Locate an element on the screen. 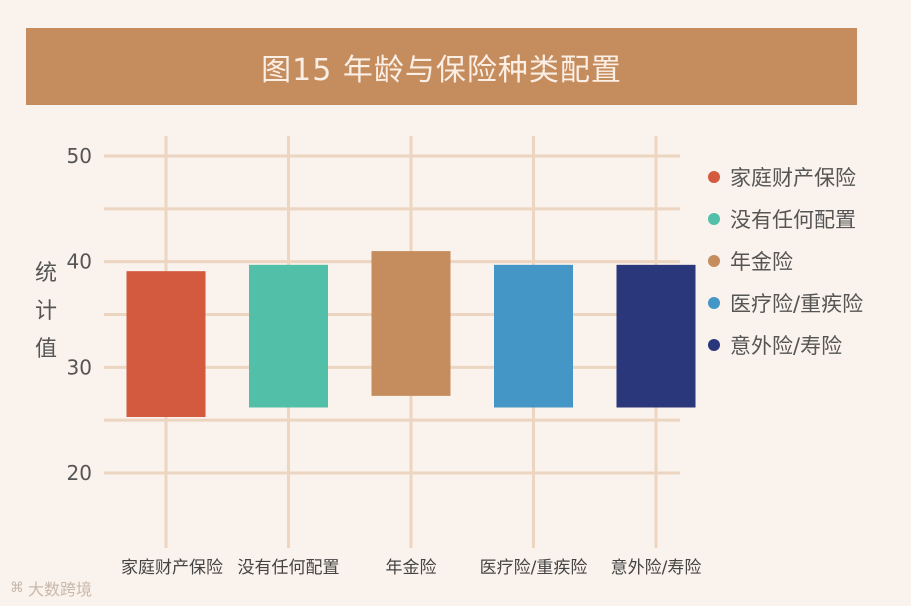  y-tick-label: 50 is located at coordinates (79, 156).